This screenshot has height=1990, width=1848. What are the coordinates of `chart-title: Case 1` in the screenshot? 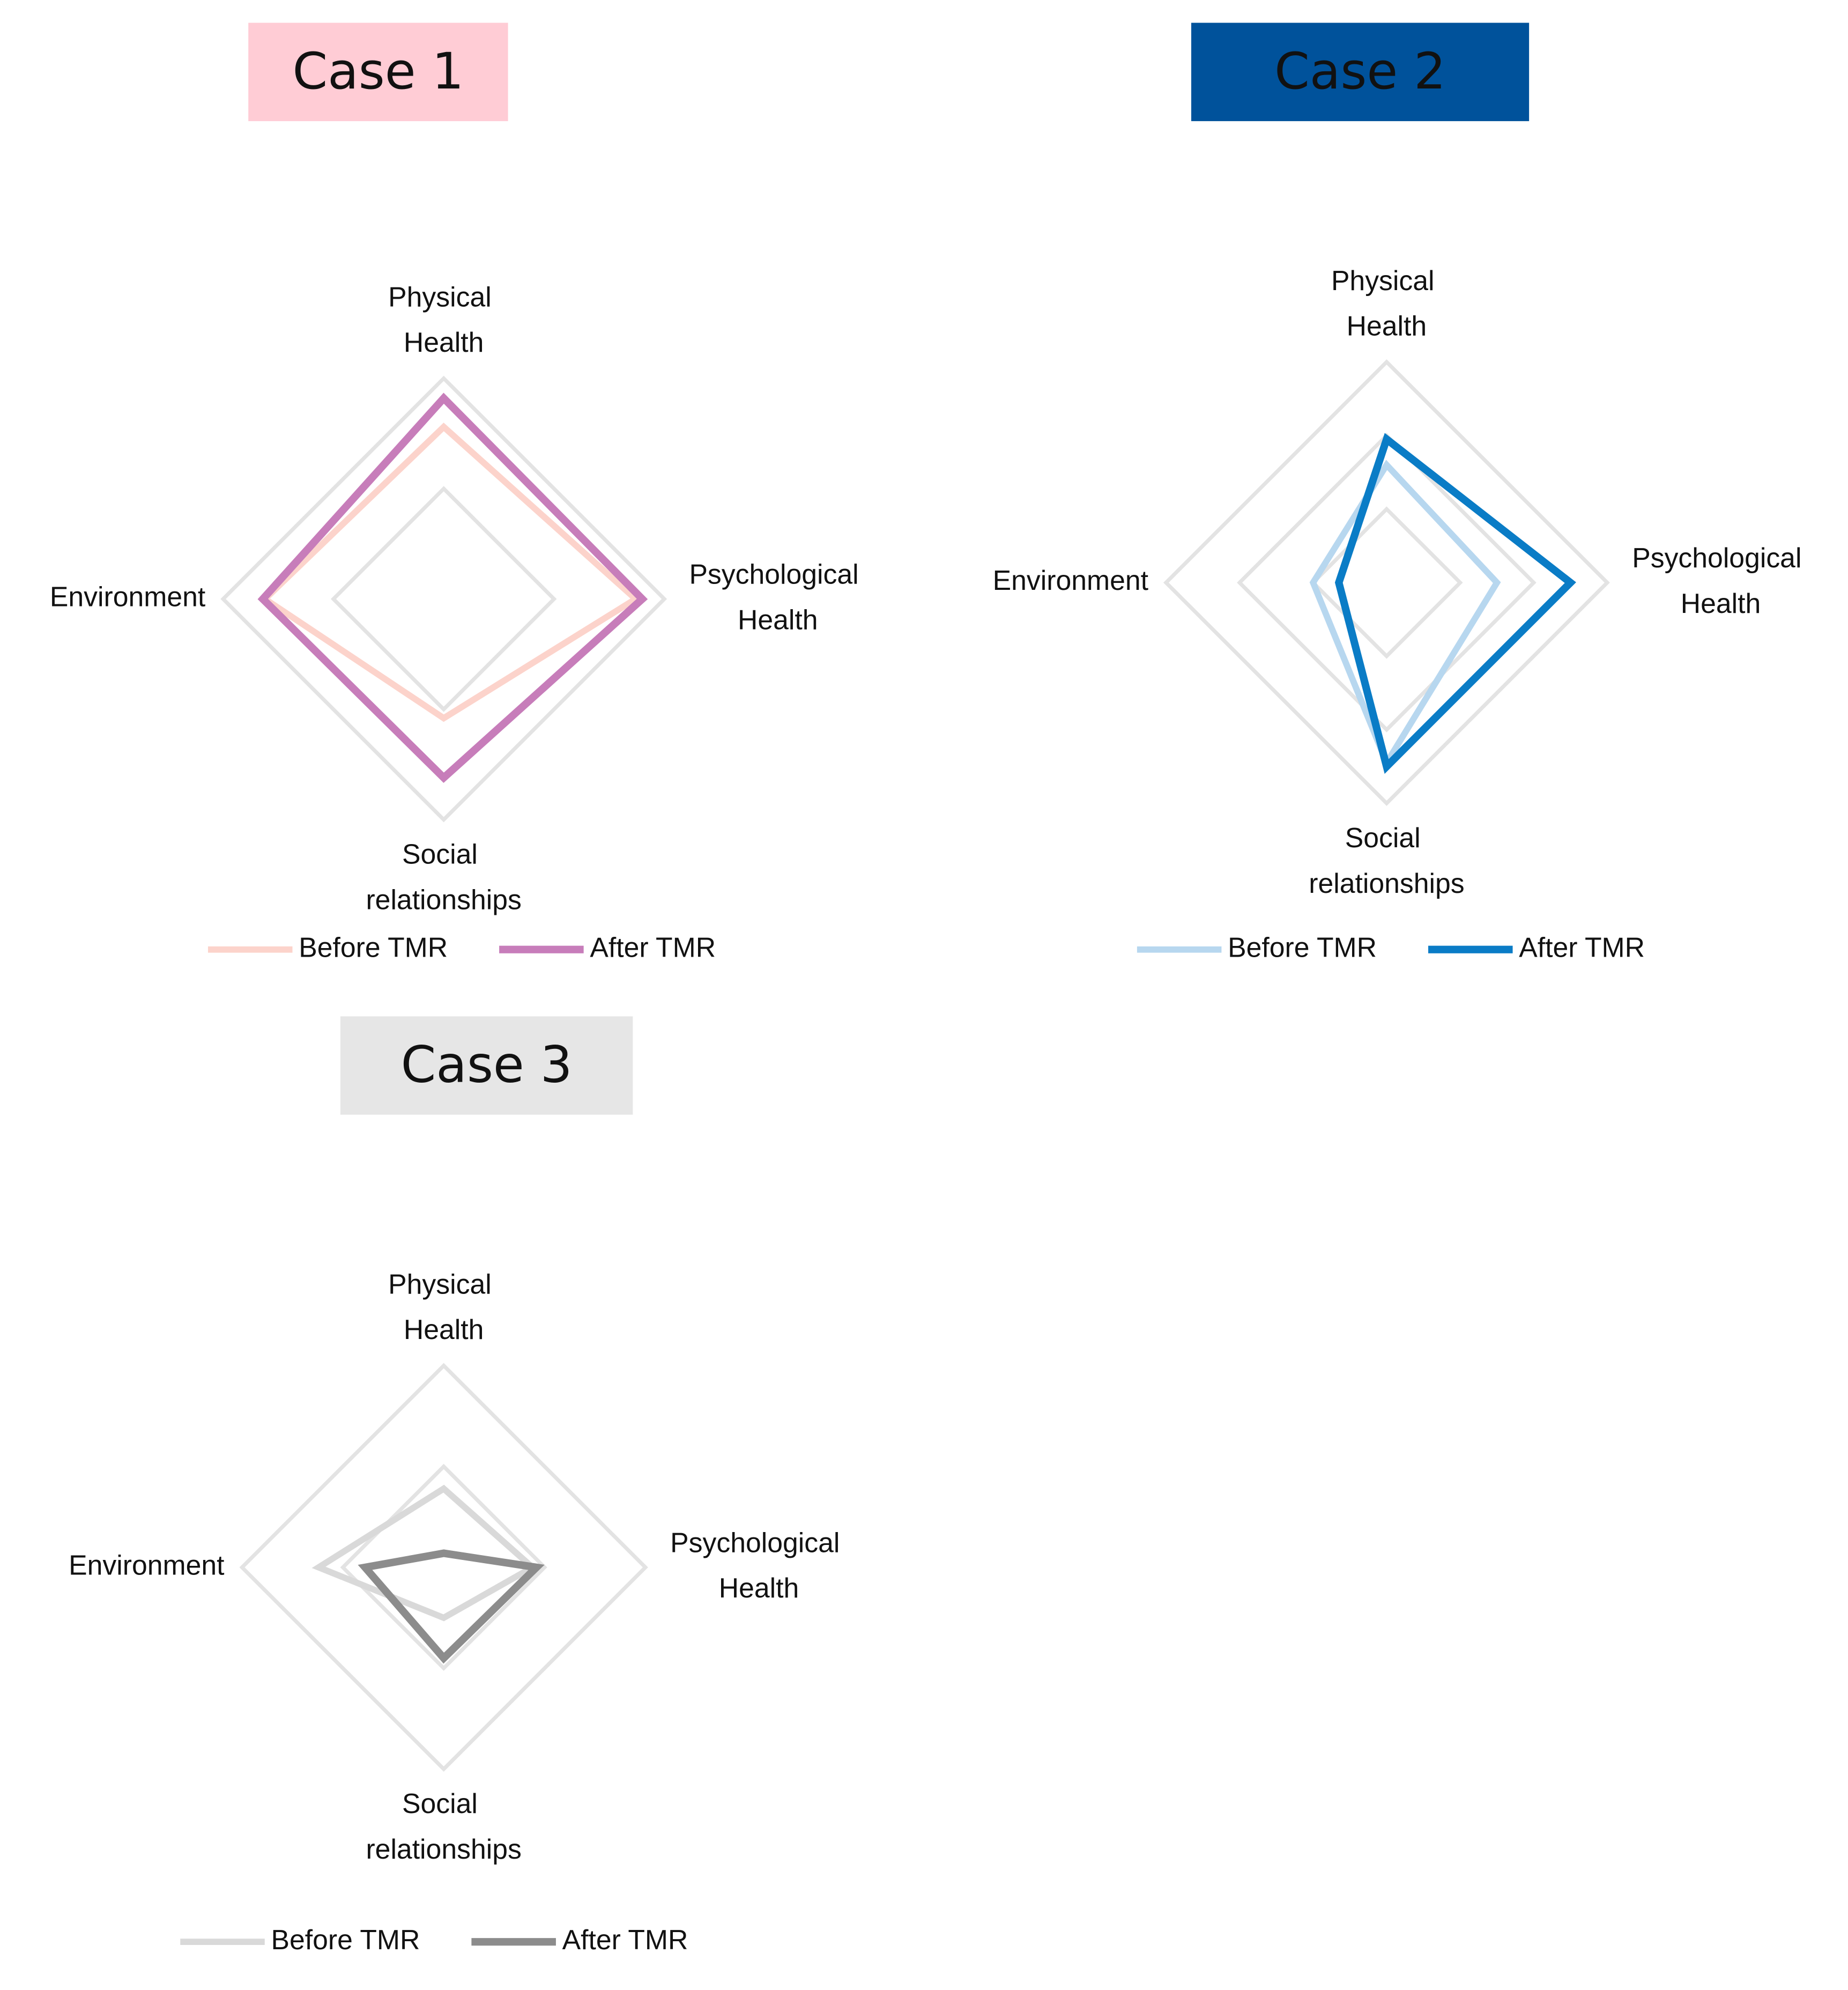 It's located at (378, 72).